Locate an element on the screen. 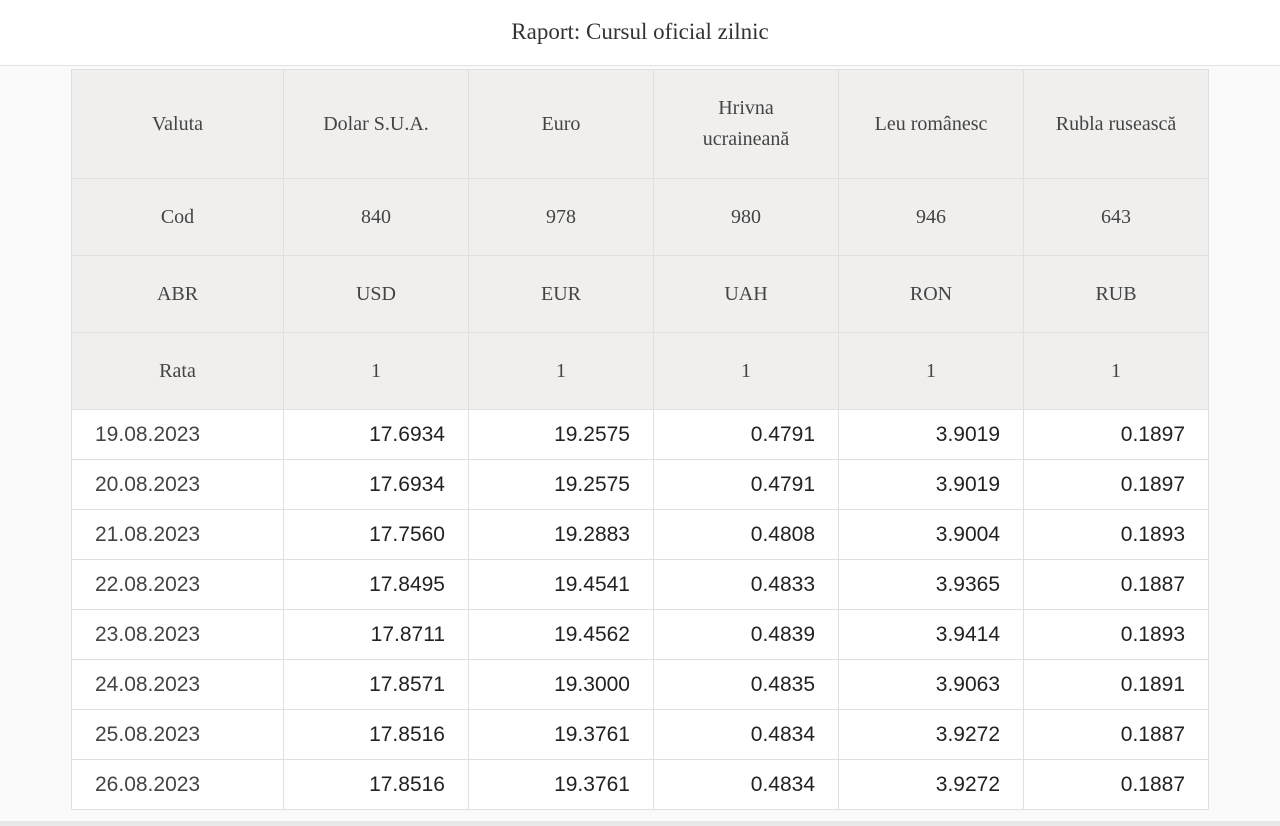  header-text: Valuta is located at coordinates (177, 123).